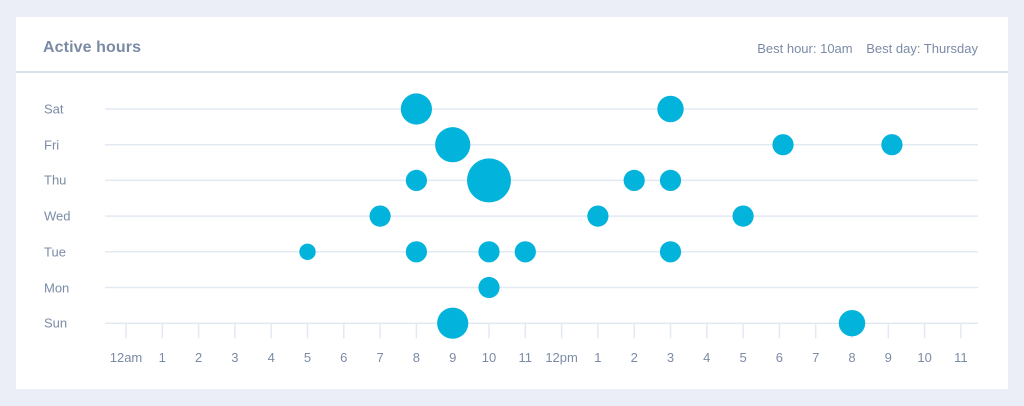  I want to click on header-stats: Best hour: 10am Best day: Thursday, so click(867, 48).